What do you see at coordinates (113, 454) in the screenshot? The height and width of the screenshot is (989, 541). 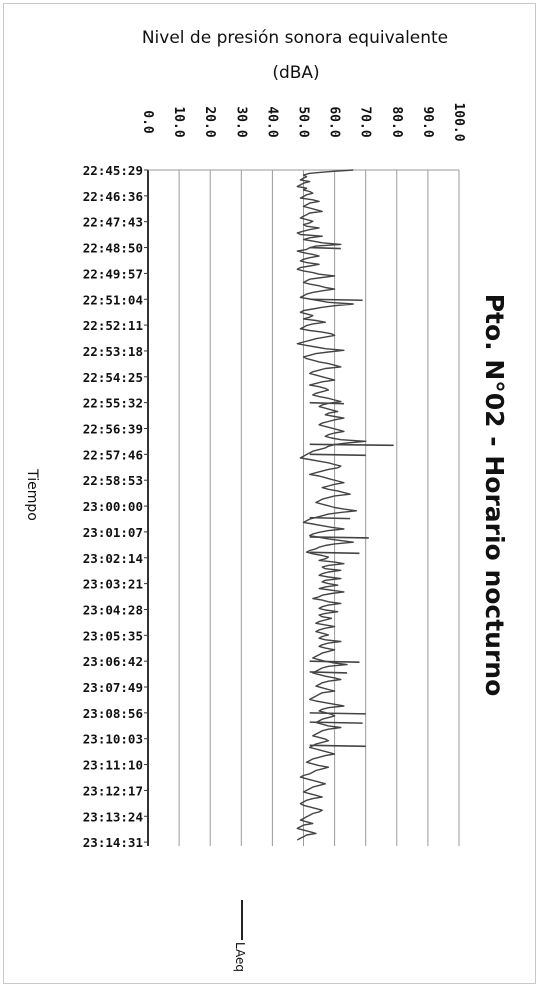 I see `x-tick-label: 22:57:46` at bounding box center [113, 454].